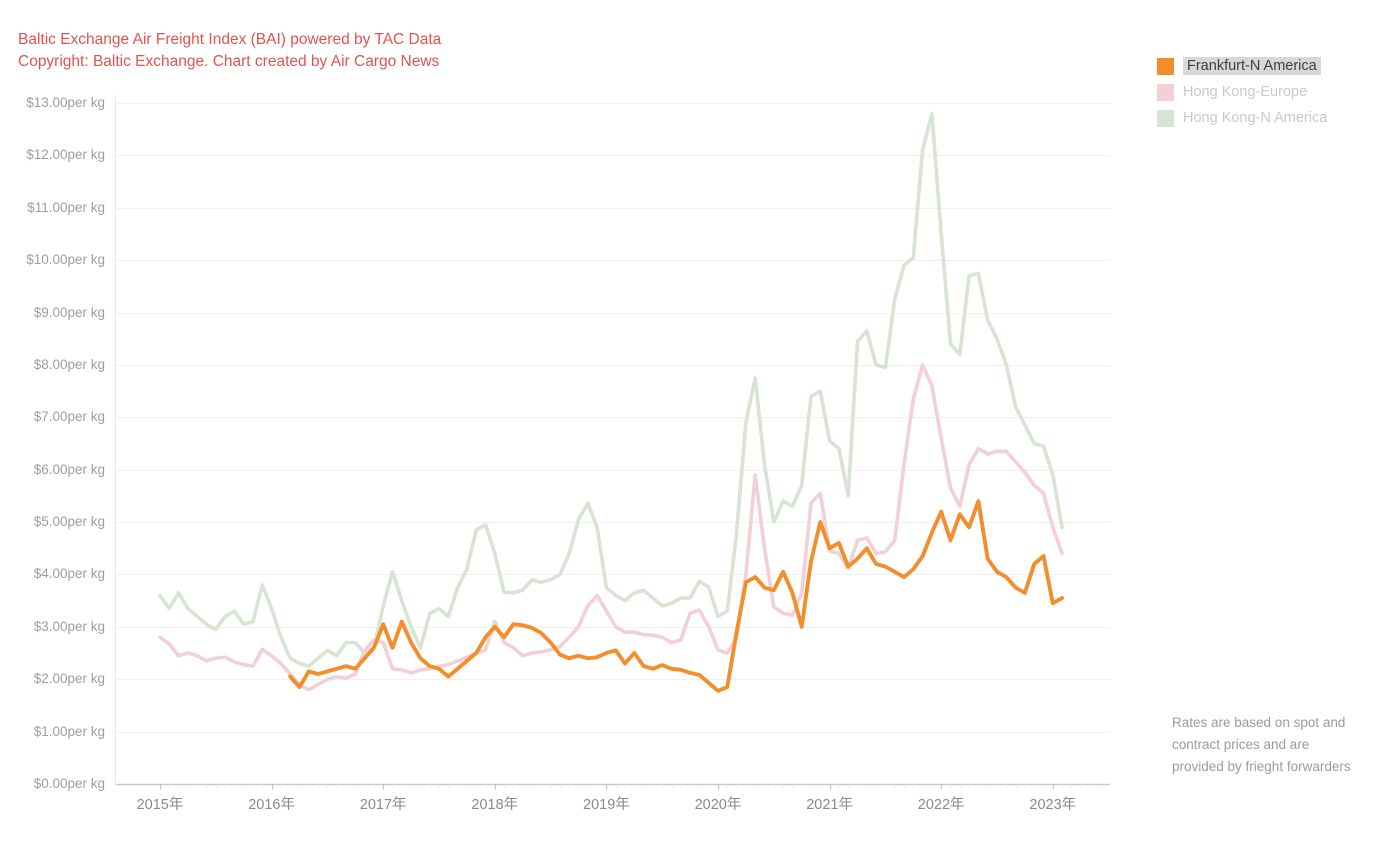  Describe the element at coordinates (69, 626) in the screenshot. I see `y-axis-label: $3.00per kg` at that location.